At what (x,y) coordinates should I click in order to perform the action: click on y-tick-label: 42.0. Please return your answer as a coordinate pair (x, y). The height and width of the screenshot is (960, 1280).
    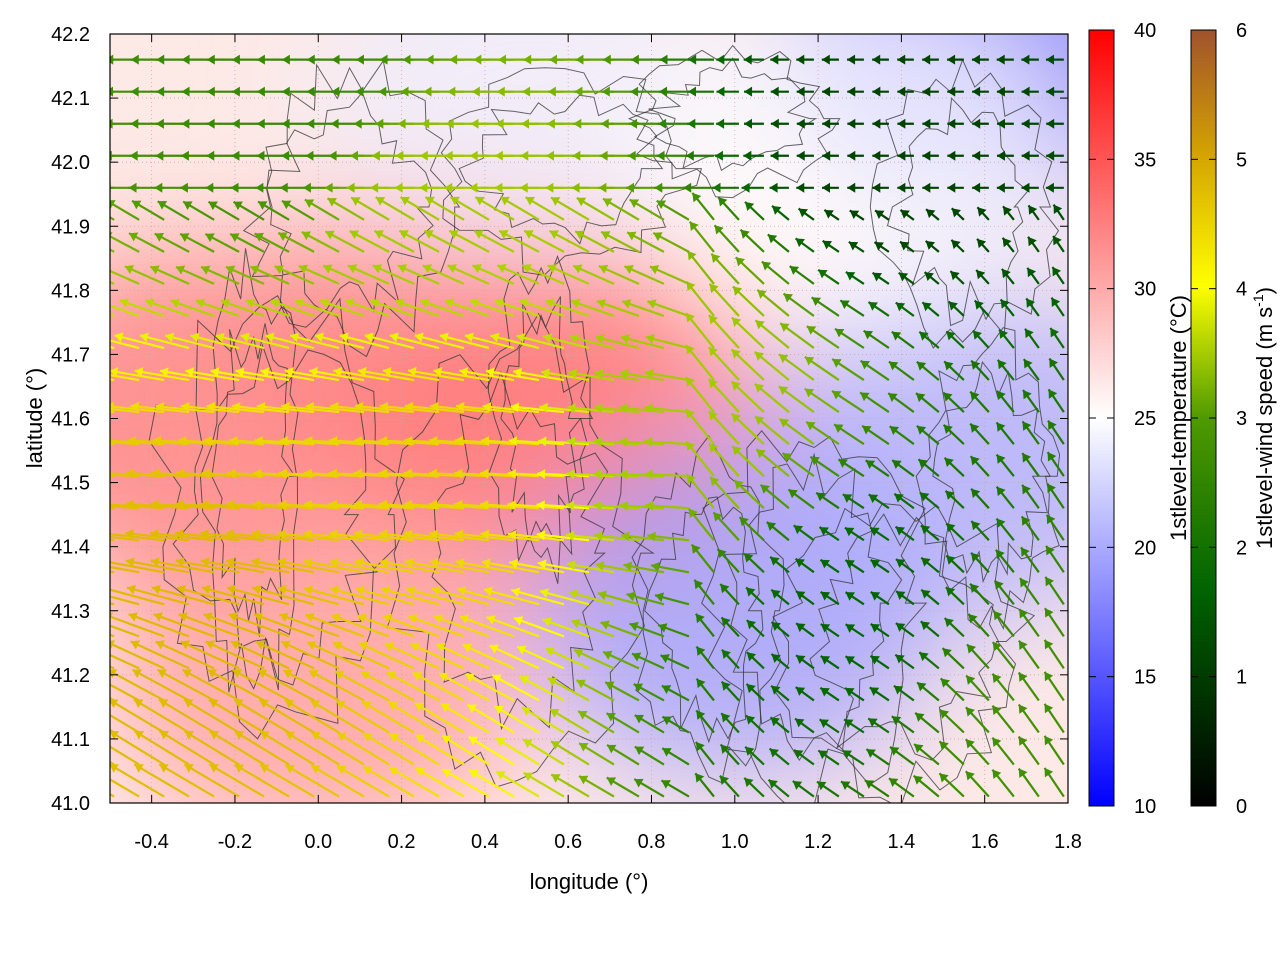
    Looking at the image, I should click on (70, 163).